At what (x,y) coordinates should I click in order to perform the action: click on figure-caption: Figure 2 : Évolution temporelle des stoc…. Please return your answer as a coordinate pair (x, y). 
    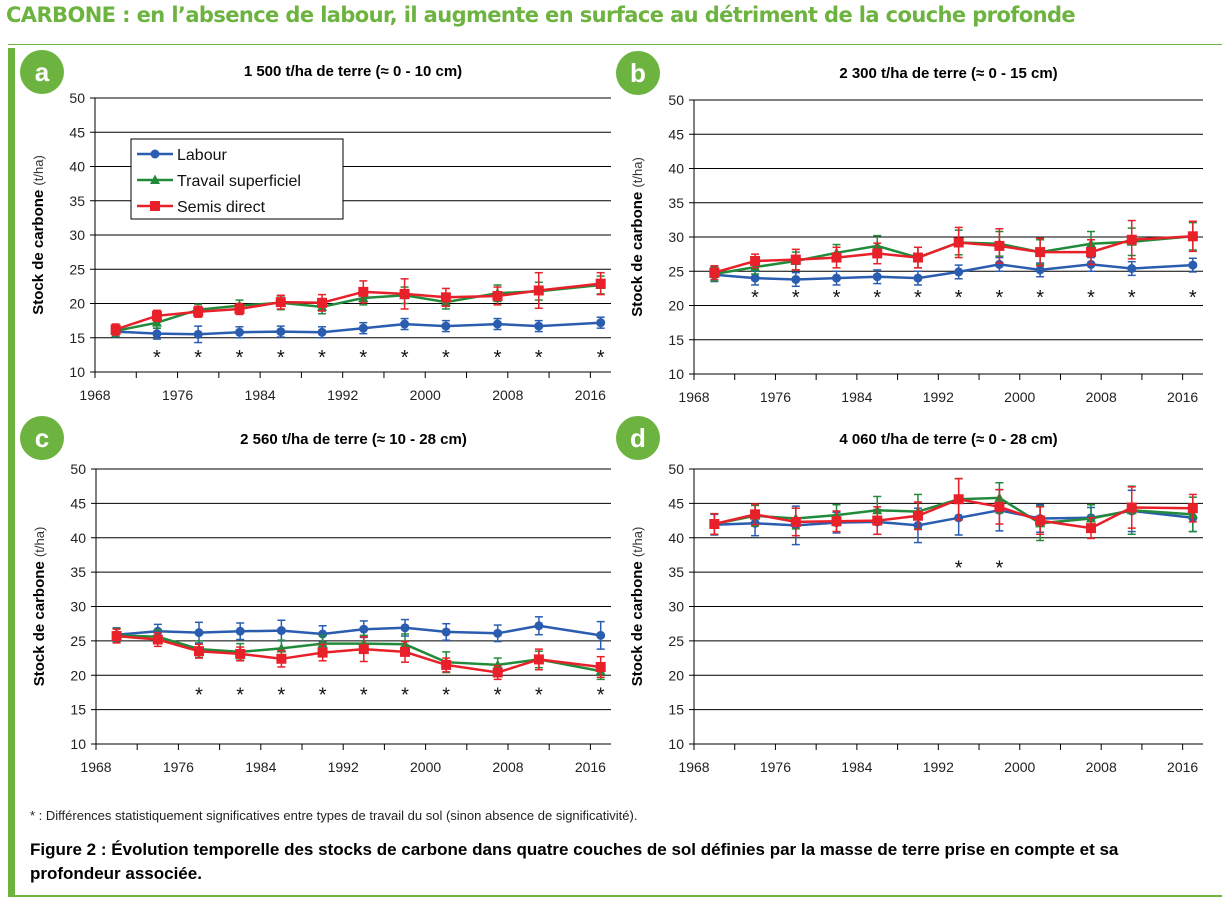
    Looking at the image, I should click on (574, 861).